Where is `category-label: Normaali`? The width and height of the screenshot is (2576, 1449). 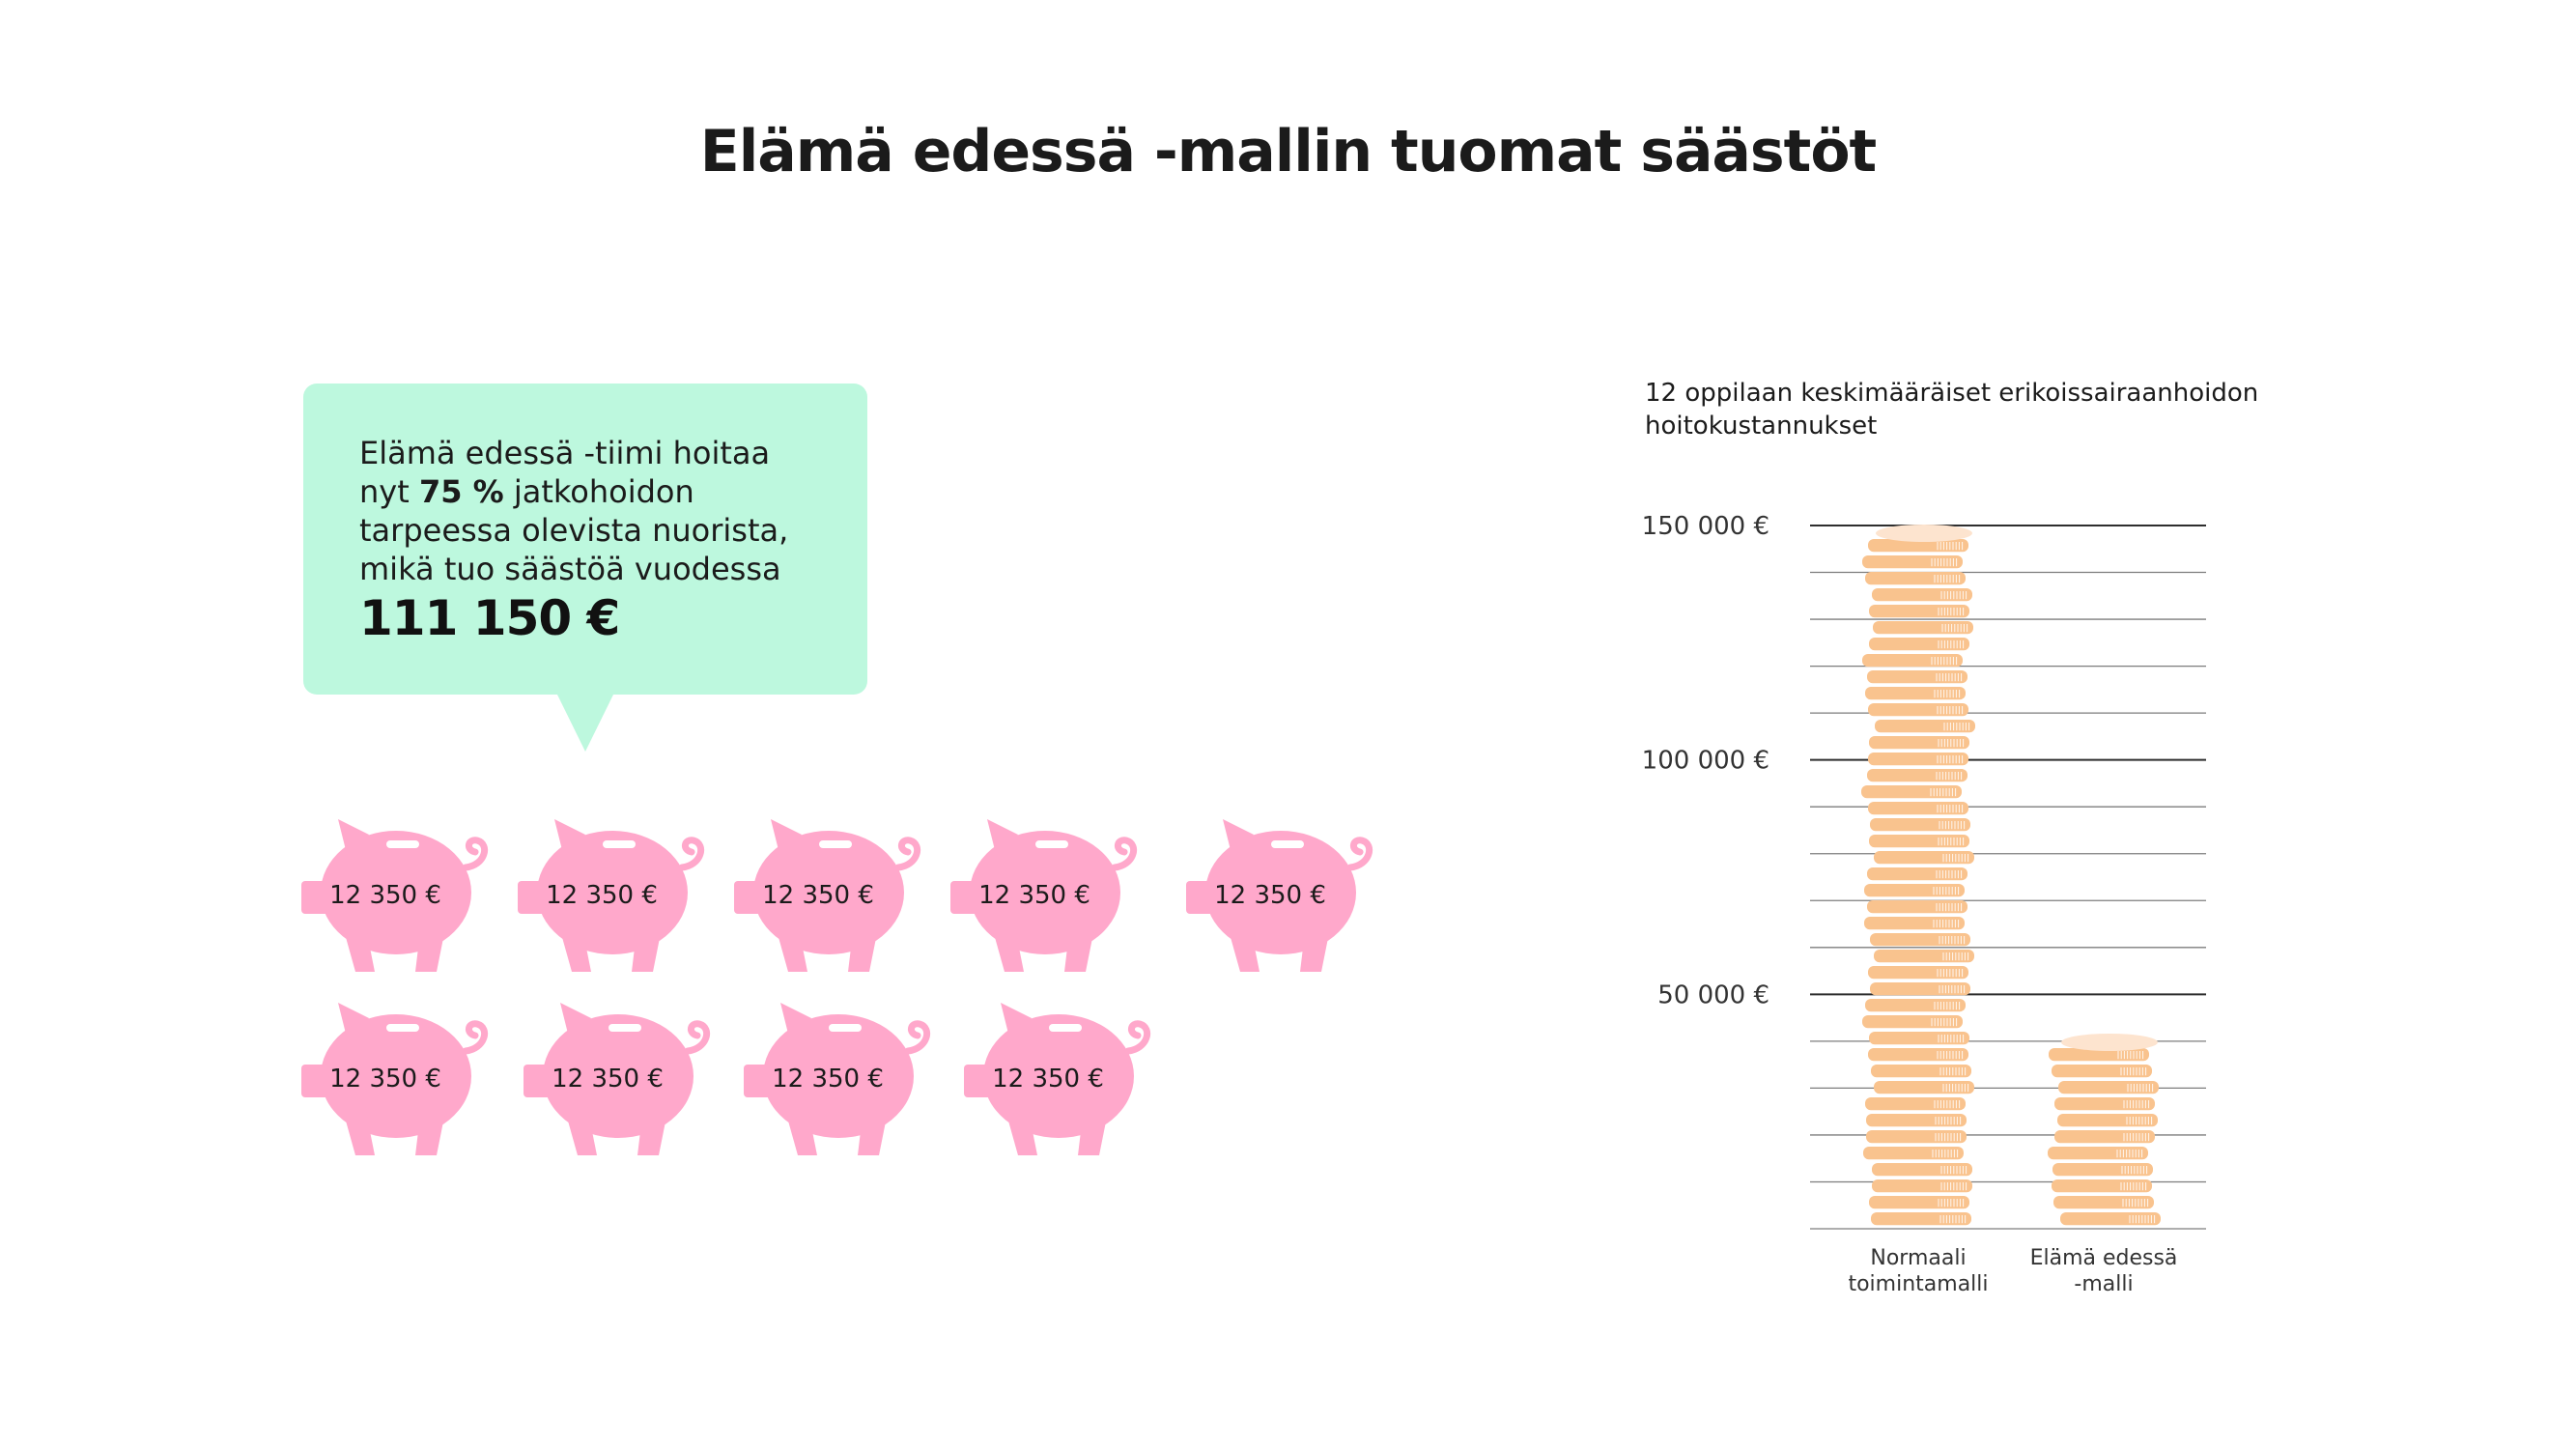
category-label: Normaali is located at coordinates (1918, 1258).